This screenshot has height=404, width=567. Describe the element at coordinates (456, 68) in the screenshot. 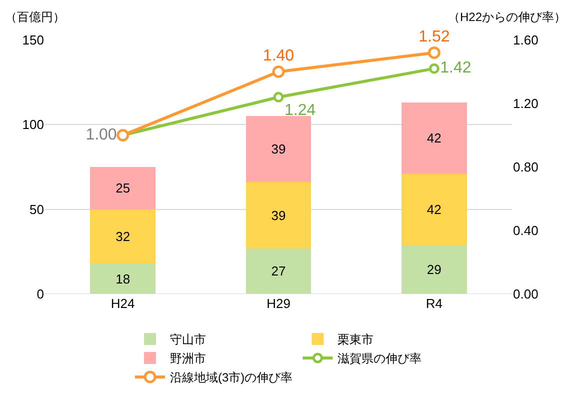

I see `data-label: 1.42` at that location.